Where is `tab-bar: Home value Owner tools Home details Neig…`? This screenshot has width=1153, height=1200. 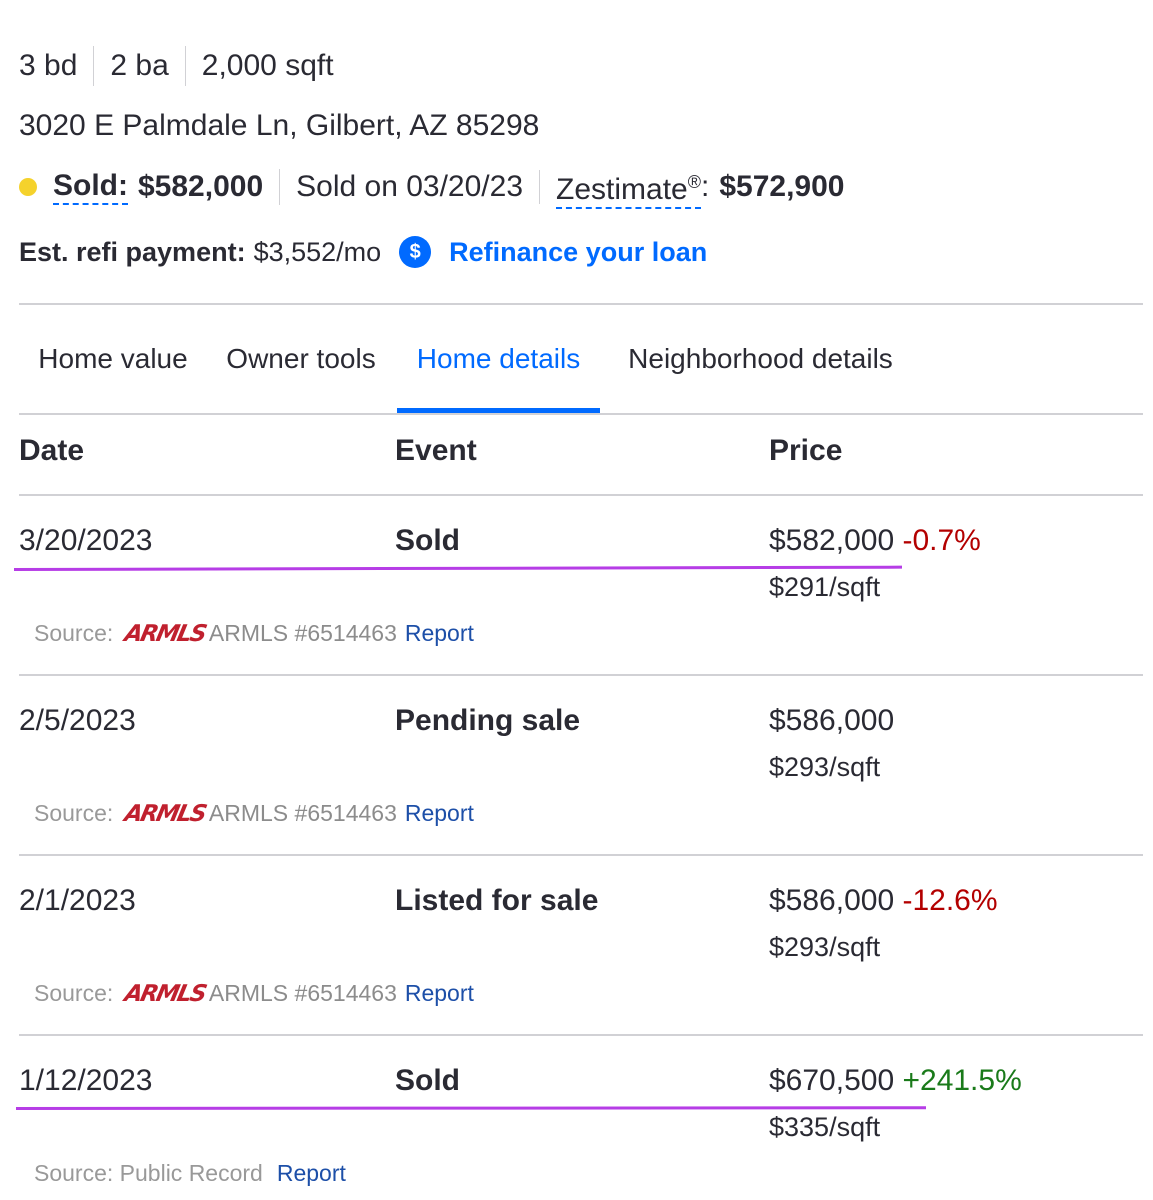 tab-bar: Home value Owner tools Home details Neig… is located at coordinates (581, 360).